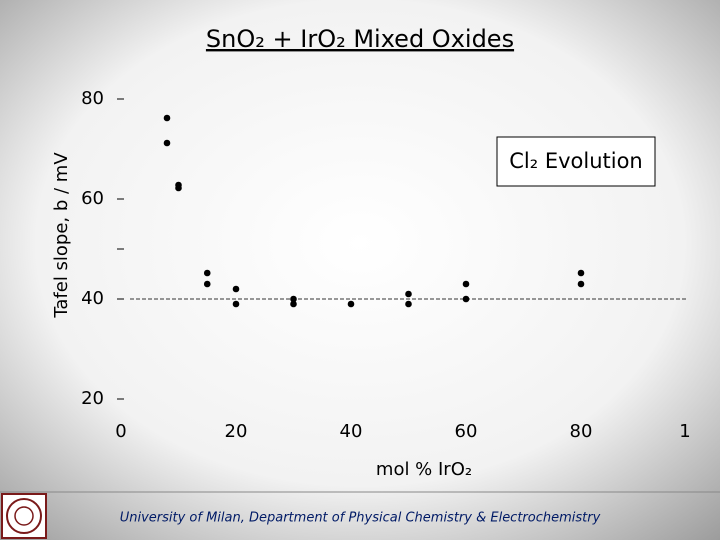 Image resolution: width=720 pixels, height=540 pixels. What do you see at coordinates (120, 431) in the screenshot?
I see `x-tick-label: 0` at bounding box center [120, 431].